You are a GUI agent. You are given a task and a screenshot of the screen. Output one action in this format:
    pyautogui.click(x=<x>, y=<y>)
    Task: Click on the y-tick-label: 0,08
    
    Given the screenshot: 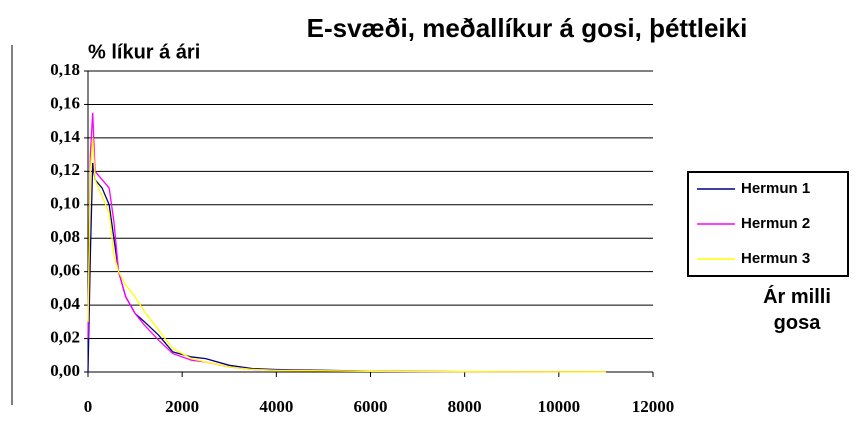 What is the action you would take?
    pyautogui.click(x=65, y=236)
    